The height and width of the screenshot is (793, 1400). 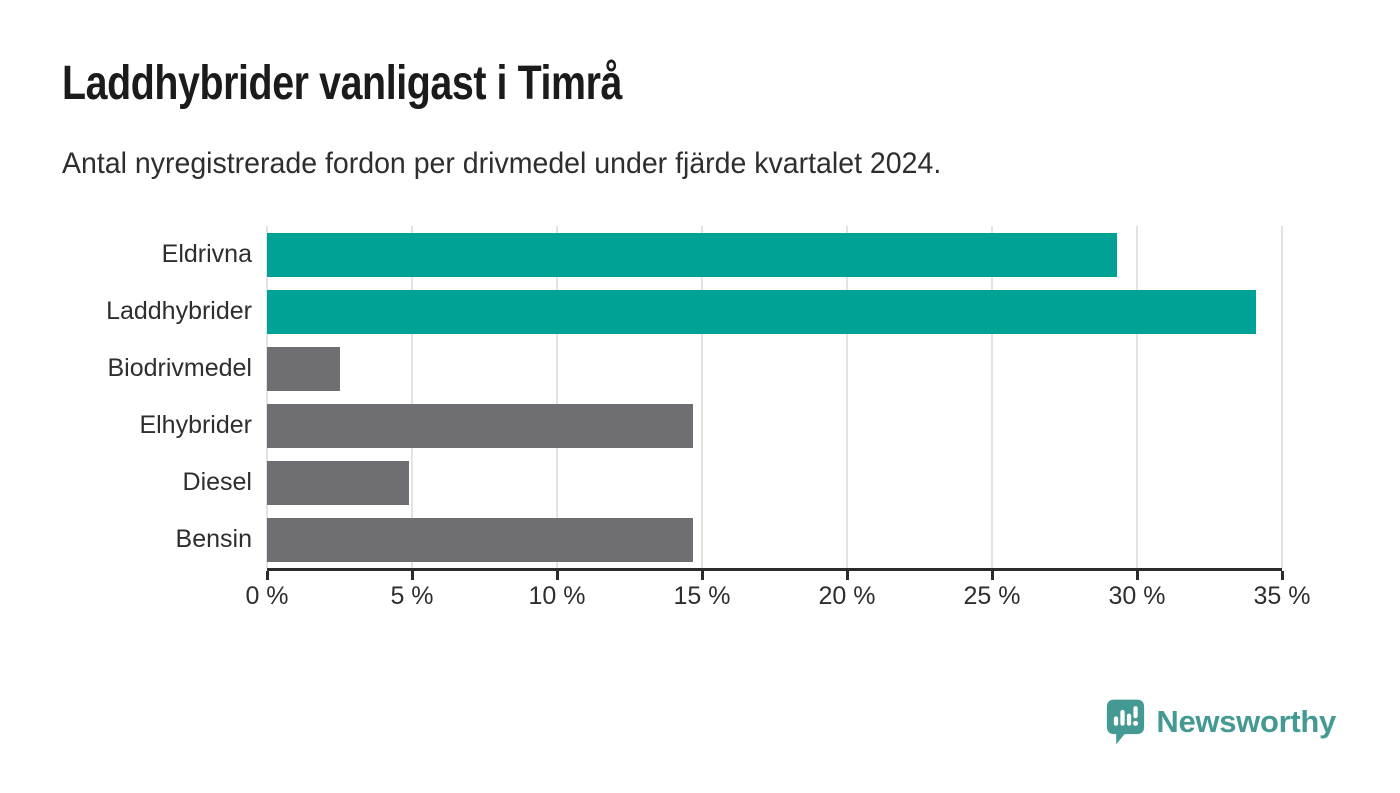 I want to click on chart-row: Bensin, so click(x=672, y=539).